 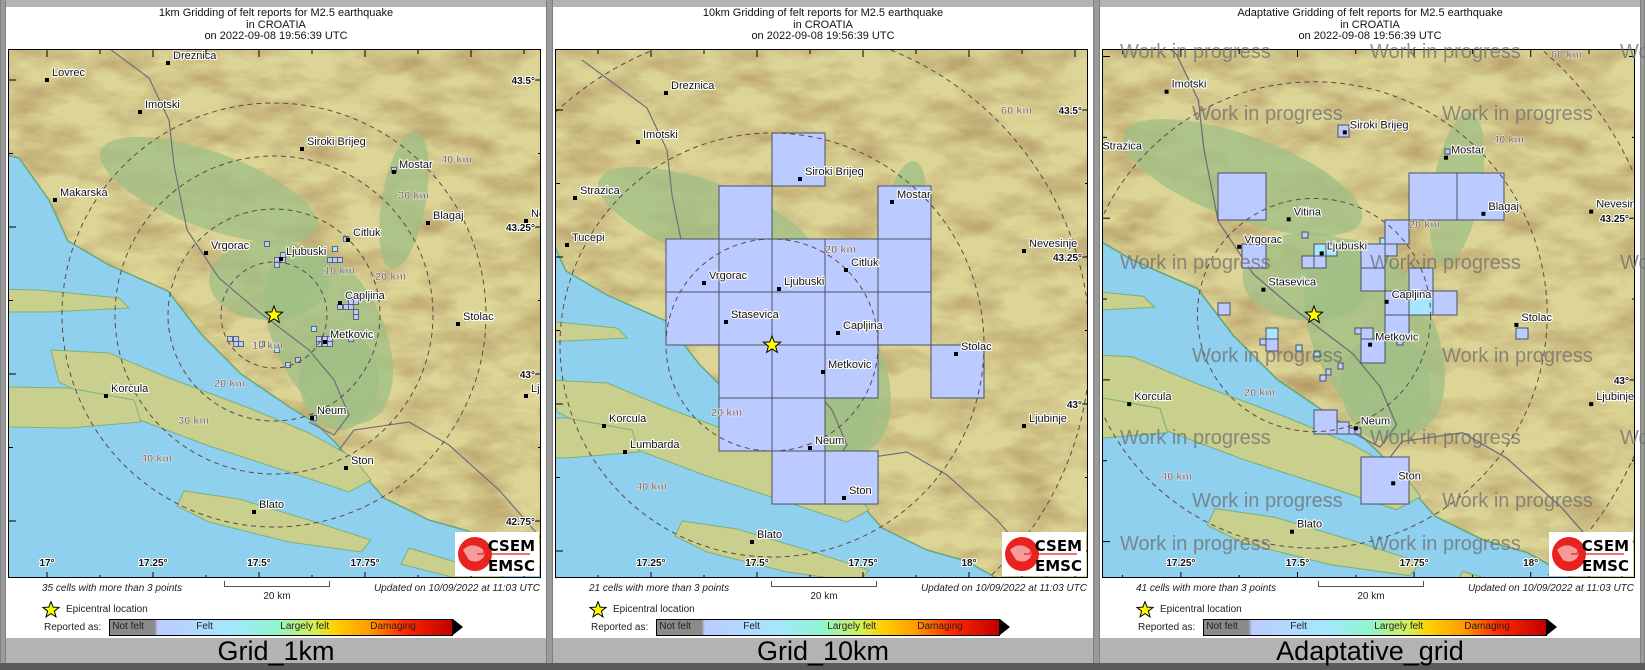 What do you see at coordinates (336, 142) in the screenshot?
I see `city-label: Siroki Brijeg` at bounding box center [336, 142].